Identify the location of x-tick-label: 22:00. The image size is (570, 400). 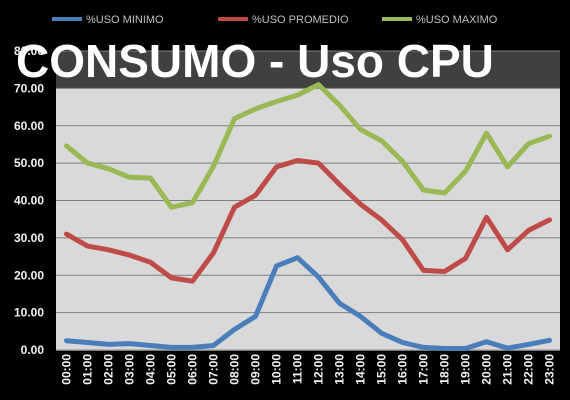
(529, 369).